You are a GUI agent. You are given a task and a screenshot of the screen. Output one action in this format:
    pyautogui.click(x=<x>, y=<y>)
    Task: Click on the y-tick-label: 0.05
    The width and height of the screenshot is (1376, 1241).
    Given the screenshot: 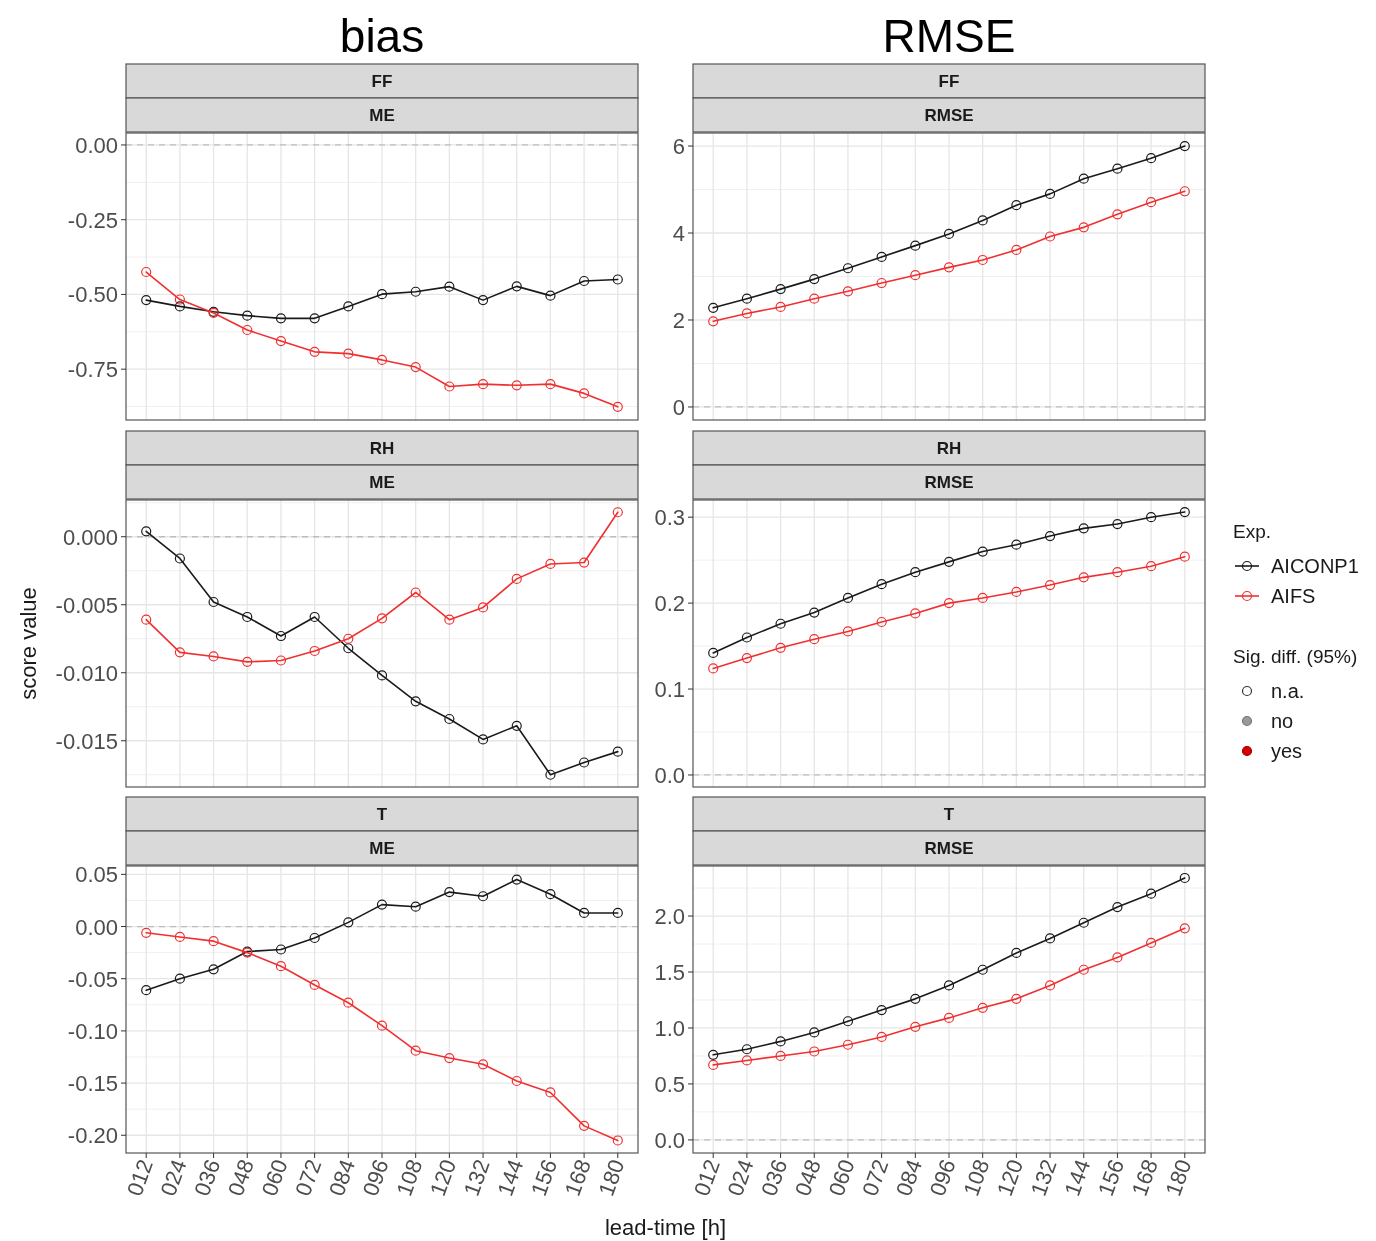 What is the action you would take?
    pyautogui.click(x=96, y=875)
    